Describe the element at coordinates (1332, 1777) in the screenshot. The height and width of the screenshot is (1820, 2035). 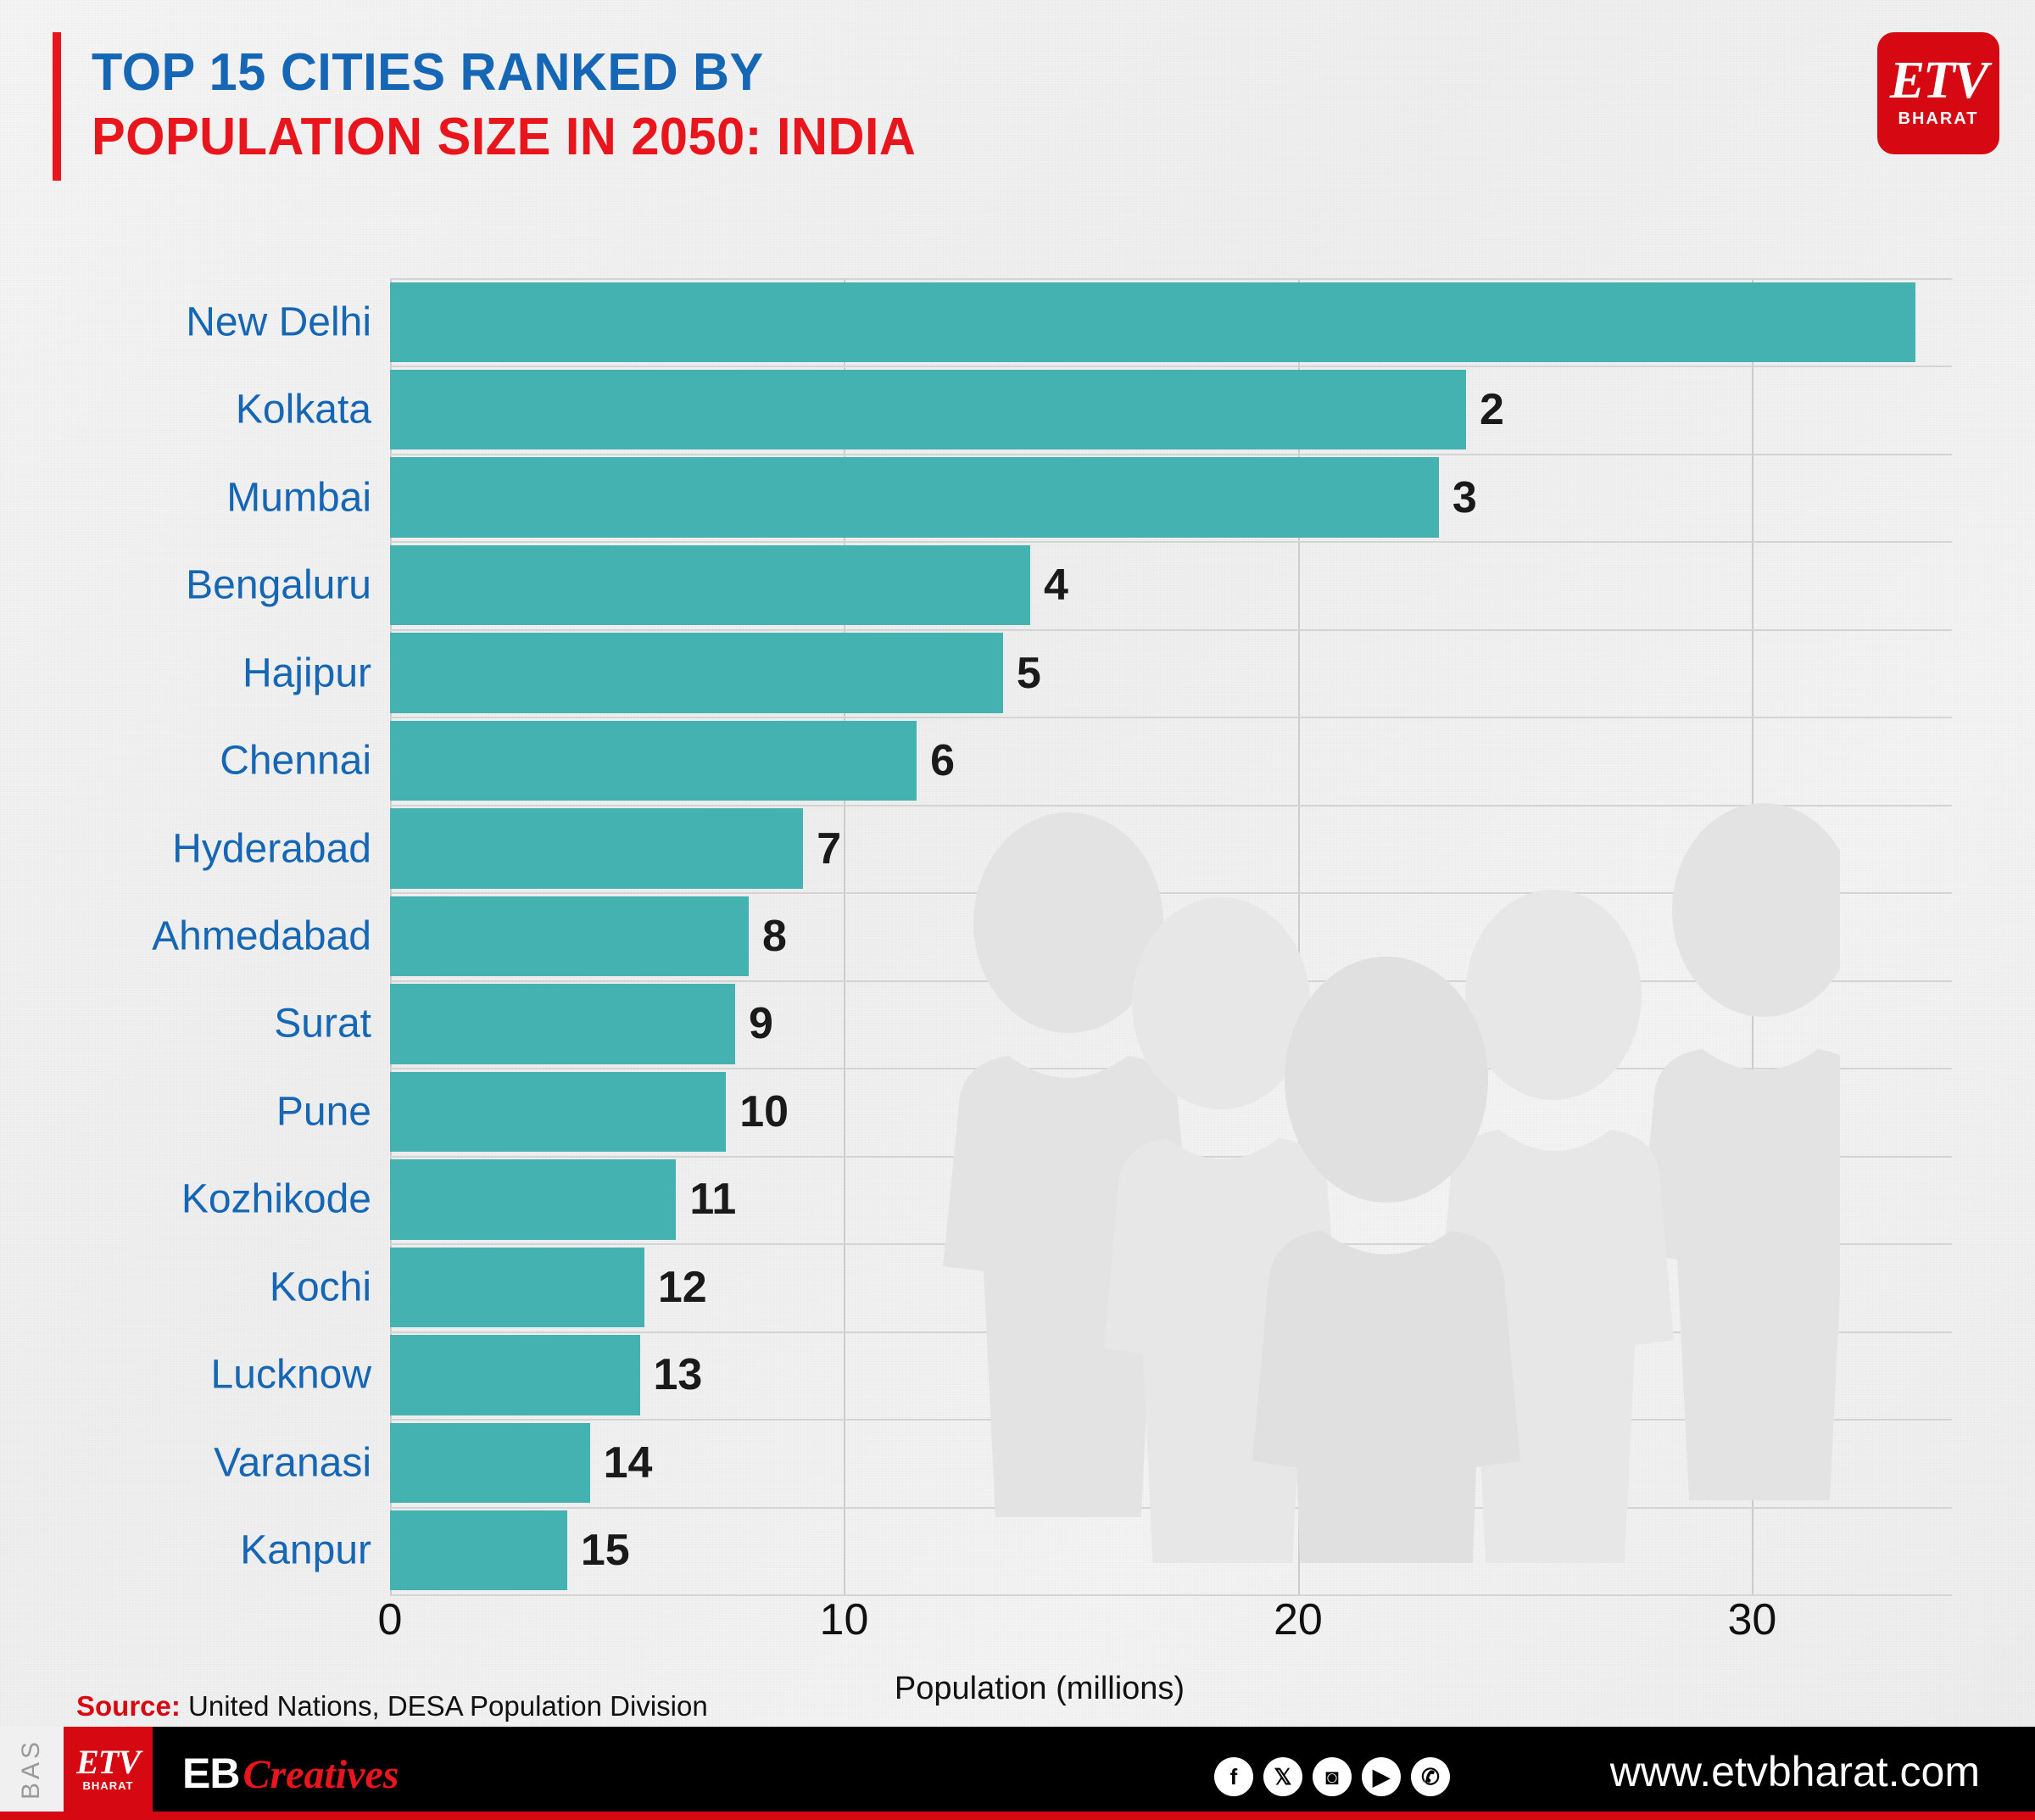
I see `instagram-icon: ◙` at that location.